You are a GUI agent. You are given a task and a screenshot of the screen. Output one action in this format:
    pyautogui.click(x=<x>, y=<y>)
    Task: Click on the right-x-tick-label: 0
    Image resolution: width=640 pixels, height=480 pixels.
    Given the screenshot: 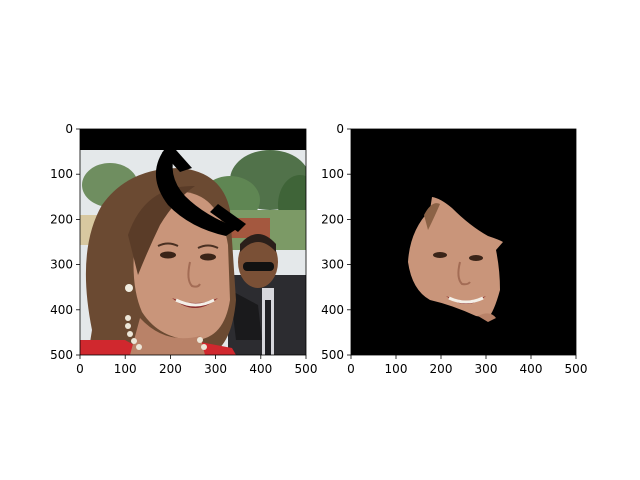 What is the action you would take?
    pyautogui.click(x=351, y=369)
    